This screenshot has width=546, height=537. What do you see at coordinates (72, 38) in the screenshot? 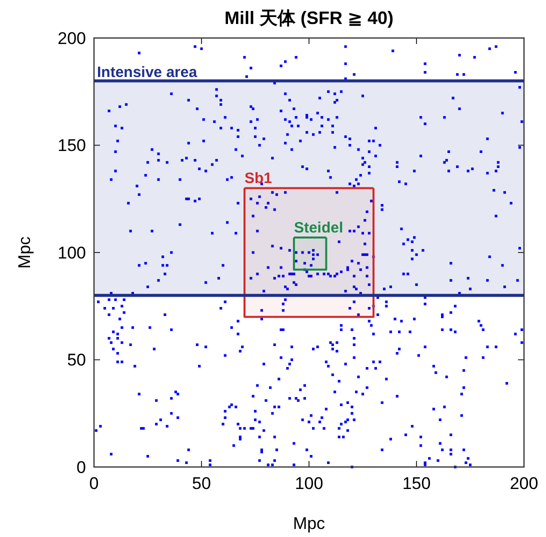
I see `y-tick-label: 200` at bounding box center [72, 38].